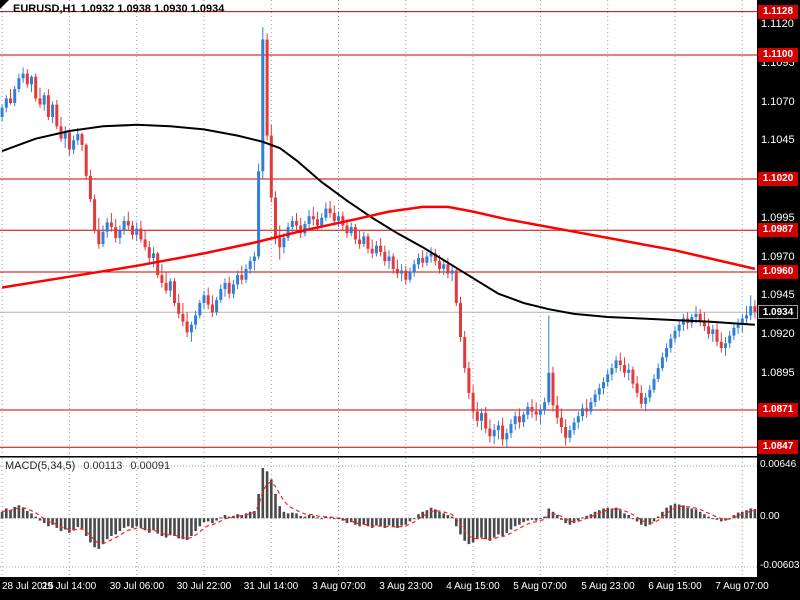 This screenshot has width=800, height=600. What do you see at coordinates (103, 466) in the screenshot?
I see `macd-main-value: 0.00113` at bounding box center [103, 466].